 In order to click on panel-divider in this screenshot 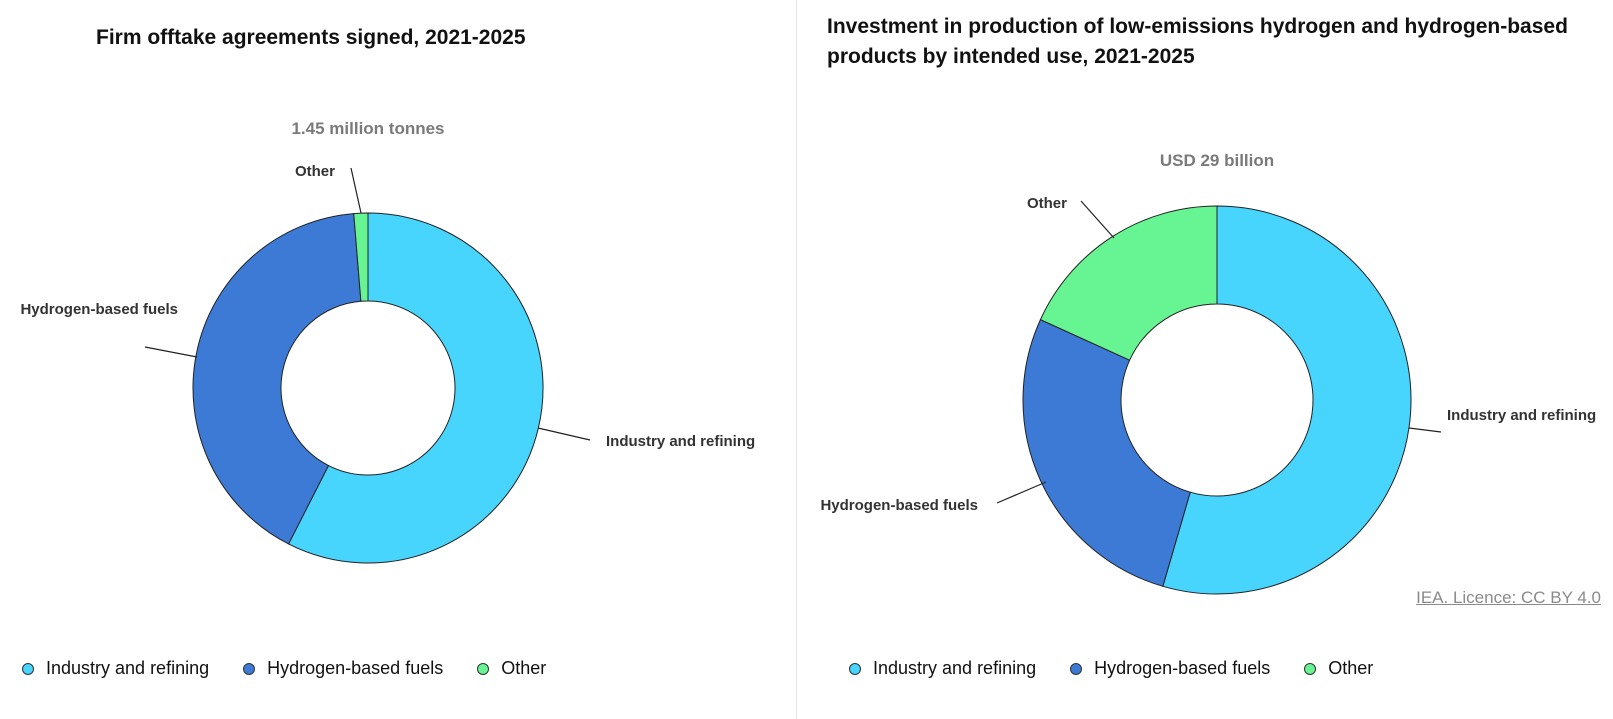, I will do `click(796, 359)`.